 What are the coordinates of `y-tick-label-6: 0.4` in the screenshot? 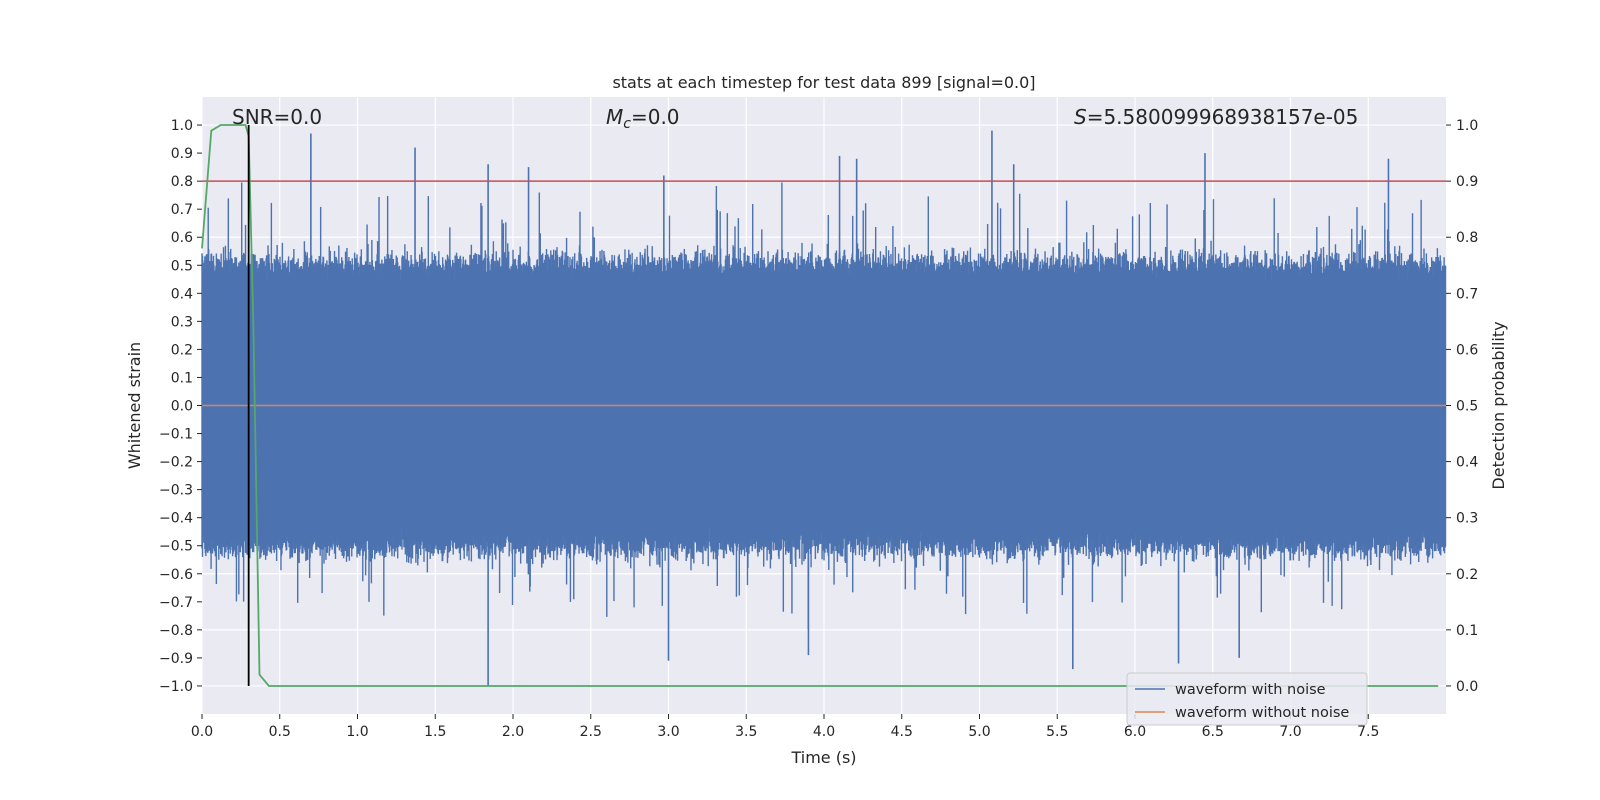 It's located at (182, 294).